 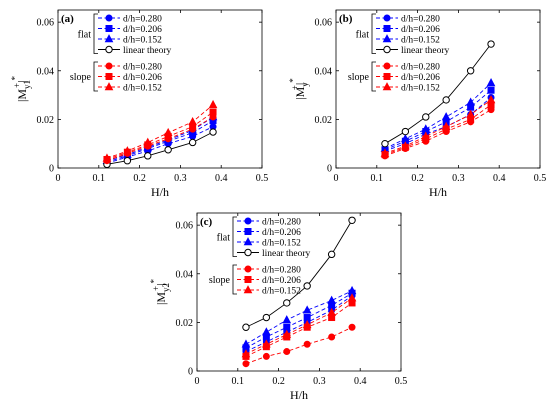 I want to click on y-tick-label: 0.04, so click(x=324, y=71).